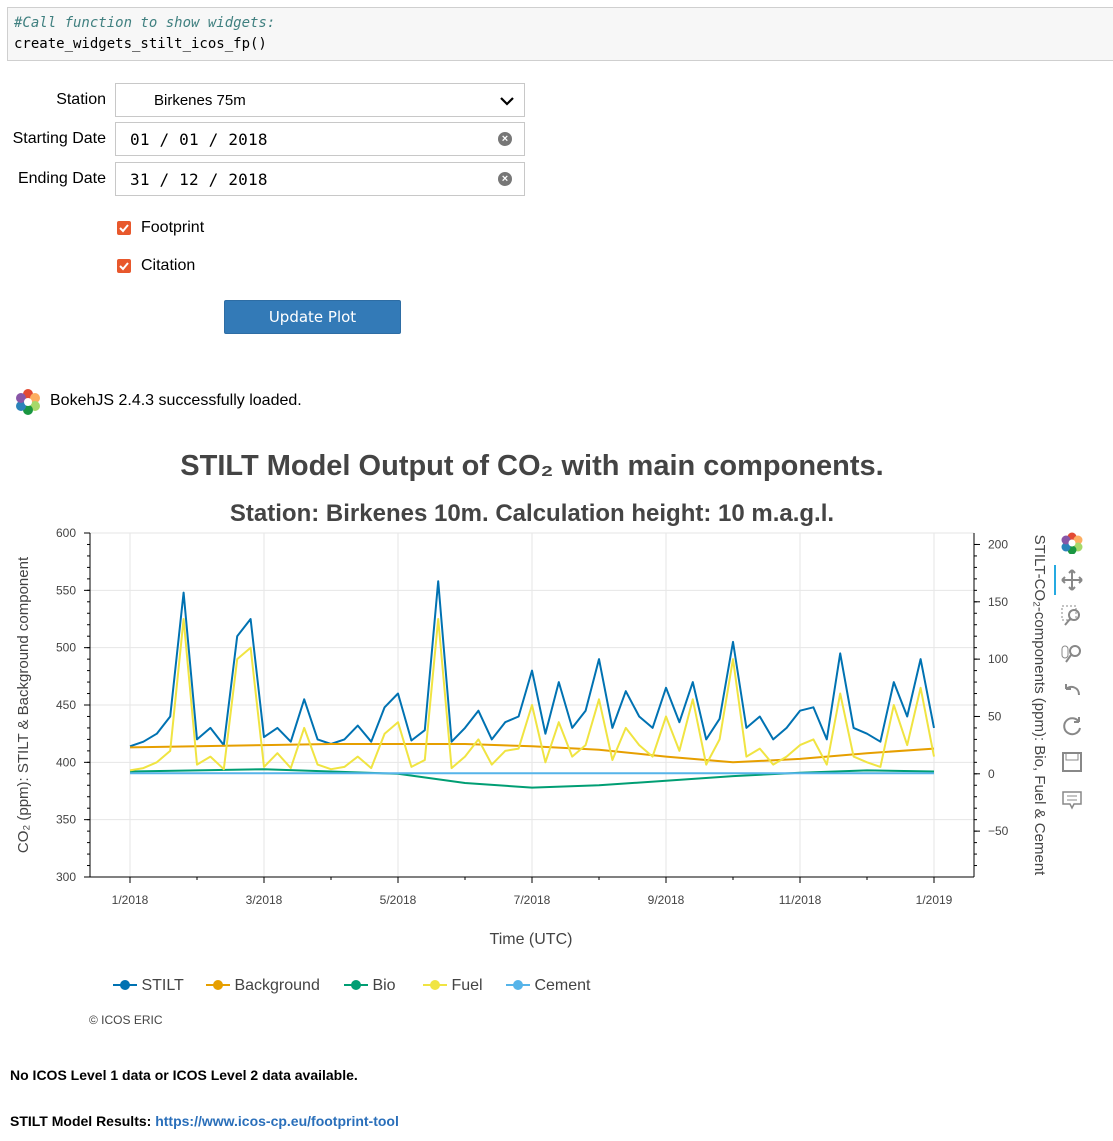 The height and width of the screenshot is (1141, 1113). Describe the element at coordinates (998, 659) in the screenshot. I see `right-tick-label: 100` at that location.